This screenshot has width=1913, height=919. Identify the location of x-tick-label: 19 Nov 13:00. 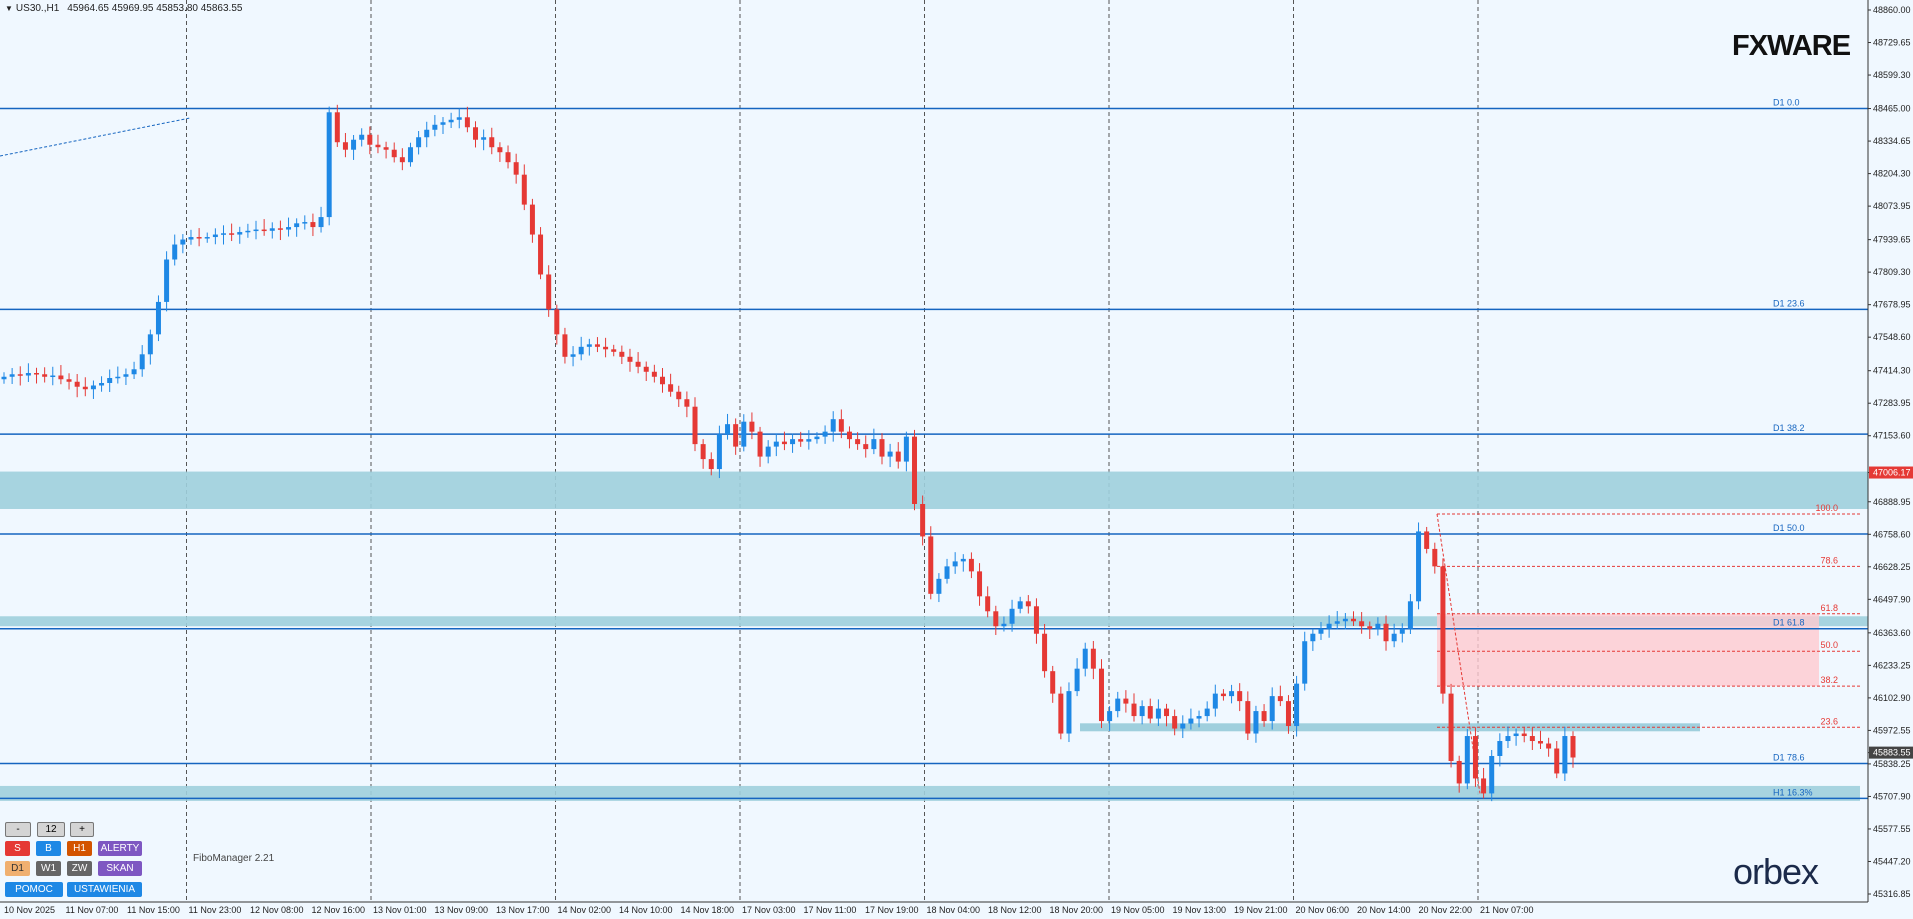
(1200, 910).